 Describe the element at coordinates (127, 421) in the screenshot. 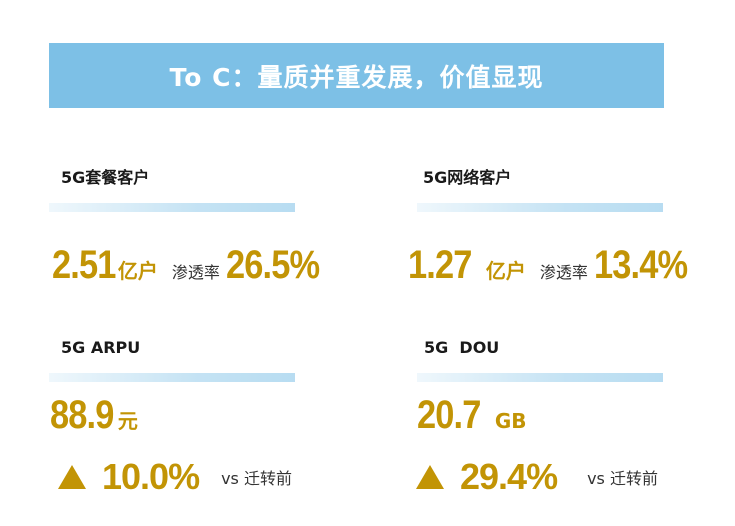

I see `metric-unit: 元` at that location.